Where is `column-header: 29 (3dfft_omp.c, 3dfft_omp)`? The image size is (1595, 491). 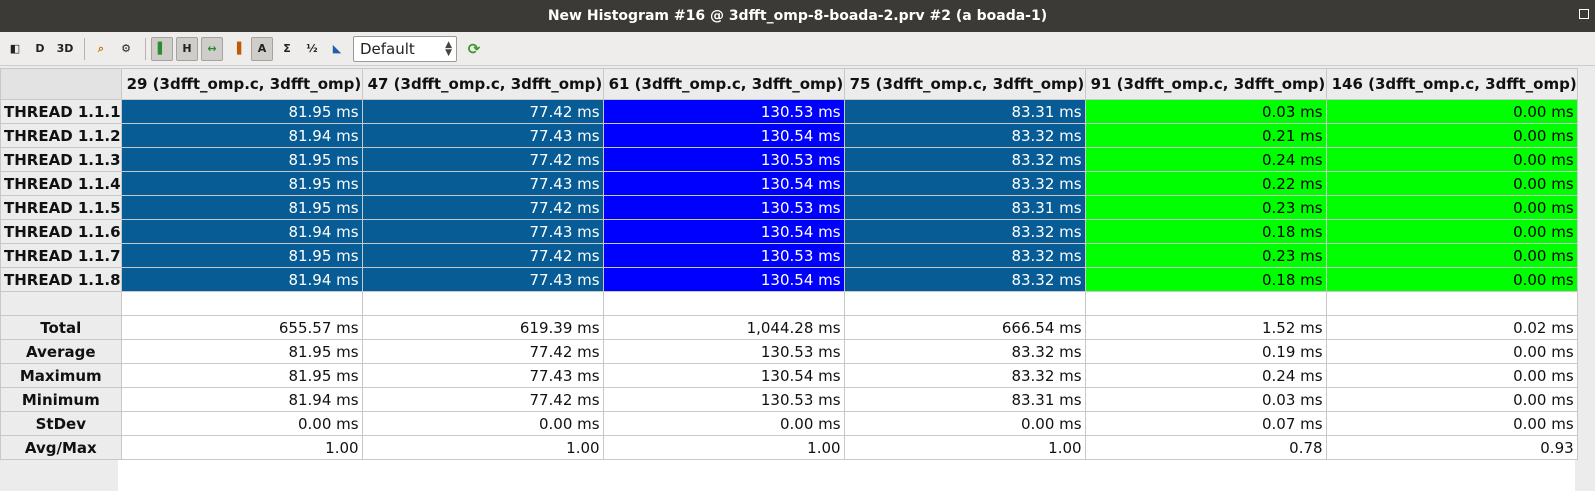
column-header: 29 (3dfft_omp.c, 3dfft_omp) is located at coordinates (241, 84).